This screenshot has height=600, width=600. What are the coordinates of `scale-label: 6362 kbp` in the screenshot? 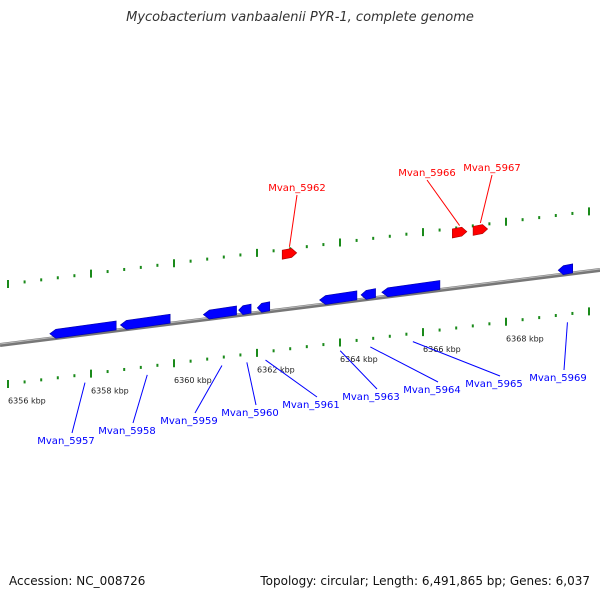 It's located at (276, 370).